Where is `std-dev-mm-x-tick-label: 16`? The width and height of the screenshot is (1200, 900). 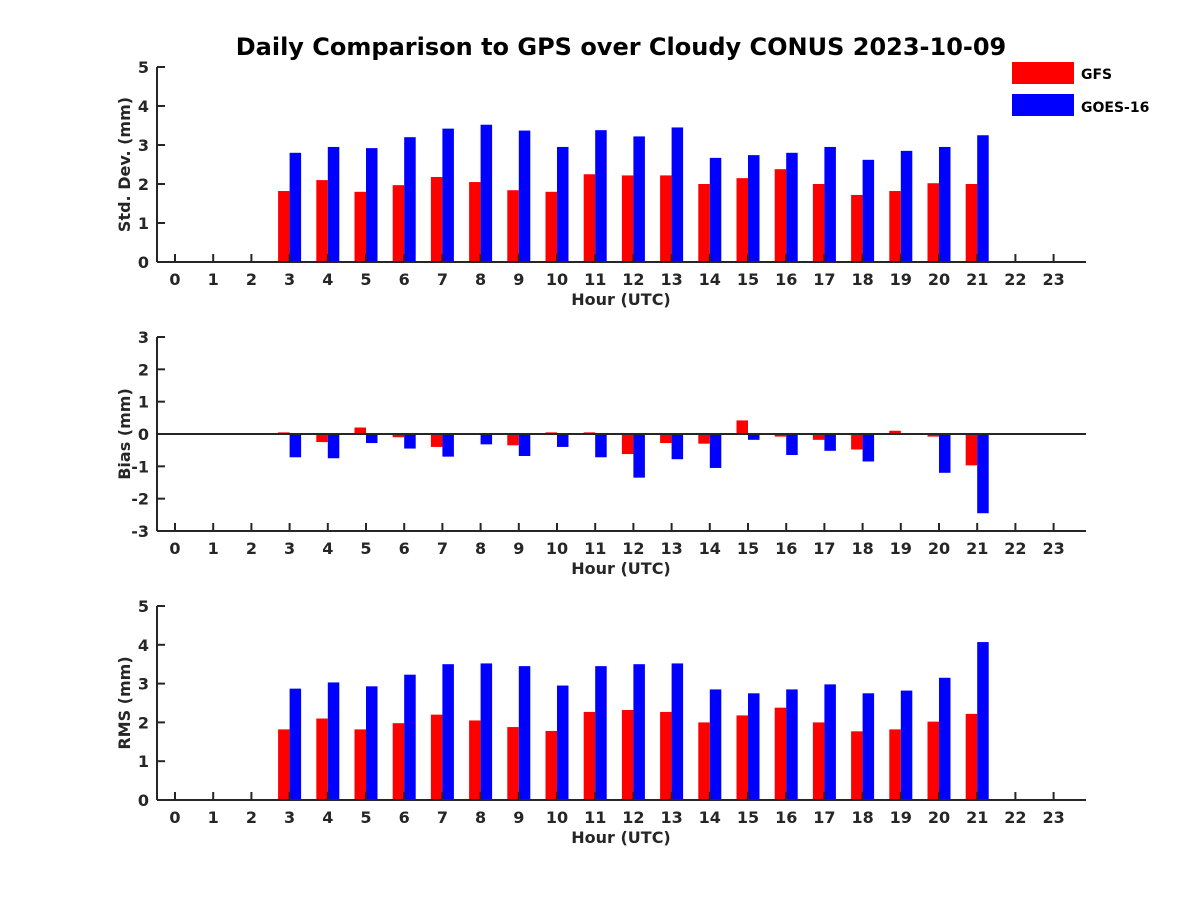 std-dev-mm-x-tick-label: 16 is located at coordinates (786, 279).